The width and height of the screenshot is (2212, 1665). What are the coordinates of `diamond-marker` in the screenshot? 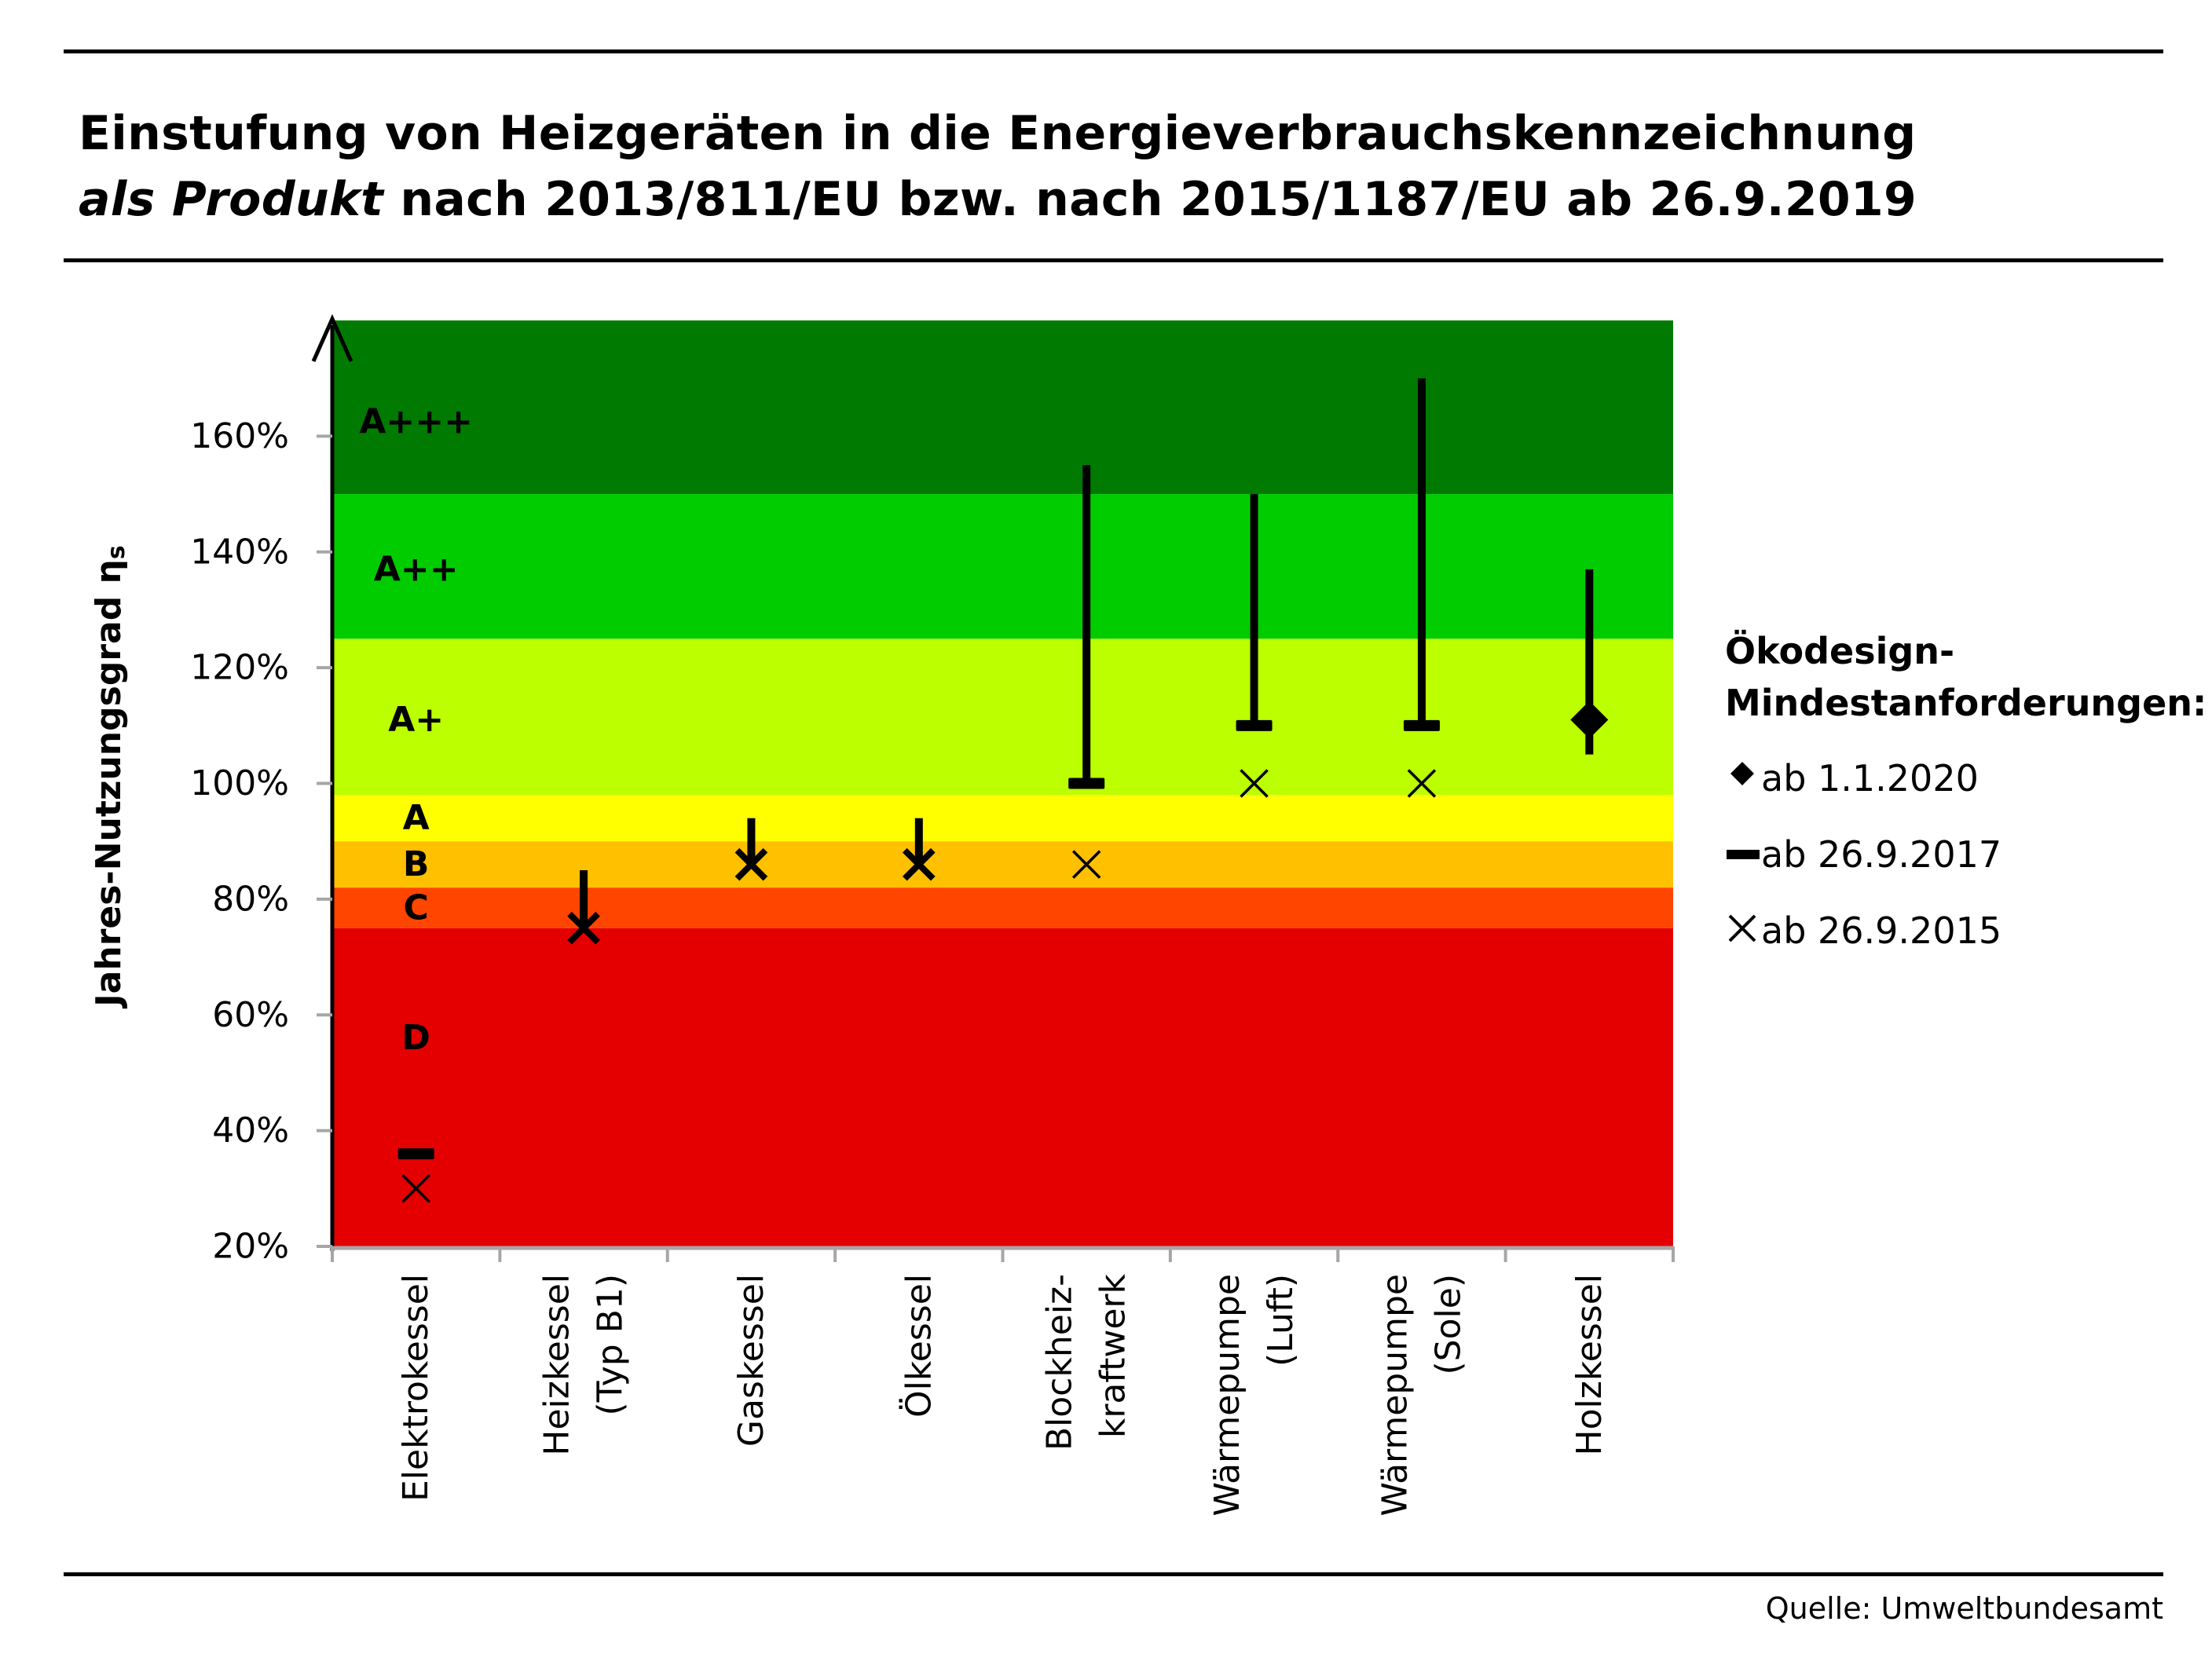 It's located at (1589, 720).